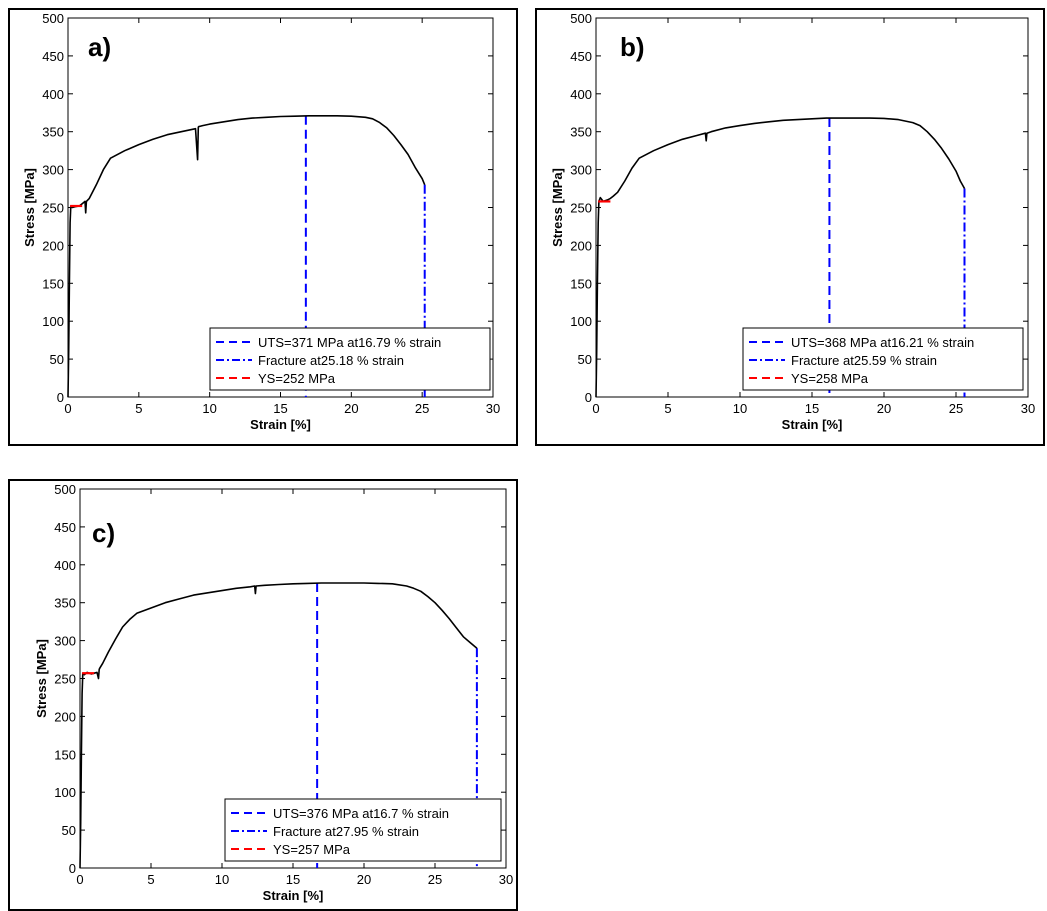  Describe the element at coordinates (346, 831) in the screenshot. I see `legend-entry-fracture: Fracture at27.95 % strain` at that location.